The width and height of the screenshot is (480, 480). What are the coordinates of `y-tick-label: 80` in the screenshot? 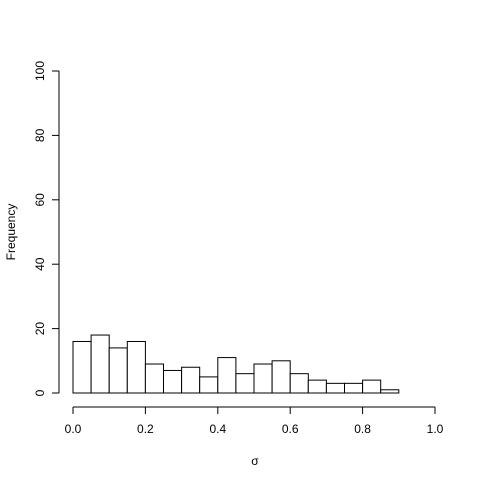 It's located at (40, 135).